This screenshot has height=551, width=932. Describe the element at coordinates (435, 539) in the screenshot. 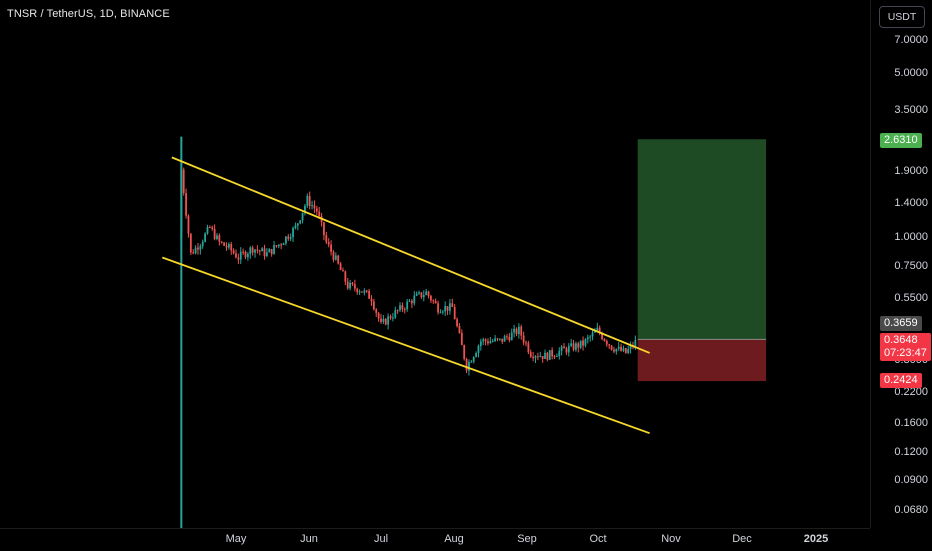

I see `time-axis: May Jun Jul Aug Sep Oct Nov Dec 2025` at that location.